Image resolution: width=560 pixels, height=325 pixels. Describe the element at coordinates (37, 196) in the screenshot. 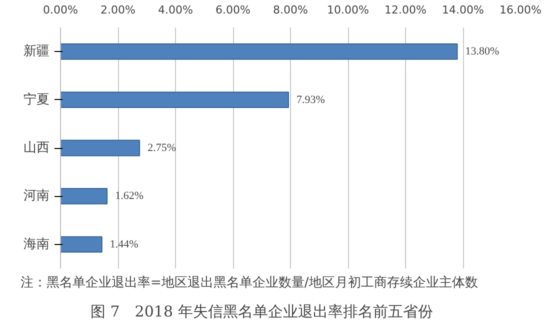

I see `y-tick-label: 河南` at that location.